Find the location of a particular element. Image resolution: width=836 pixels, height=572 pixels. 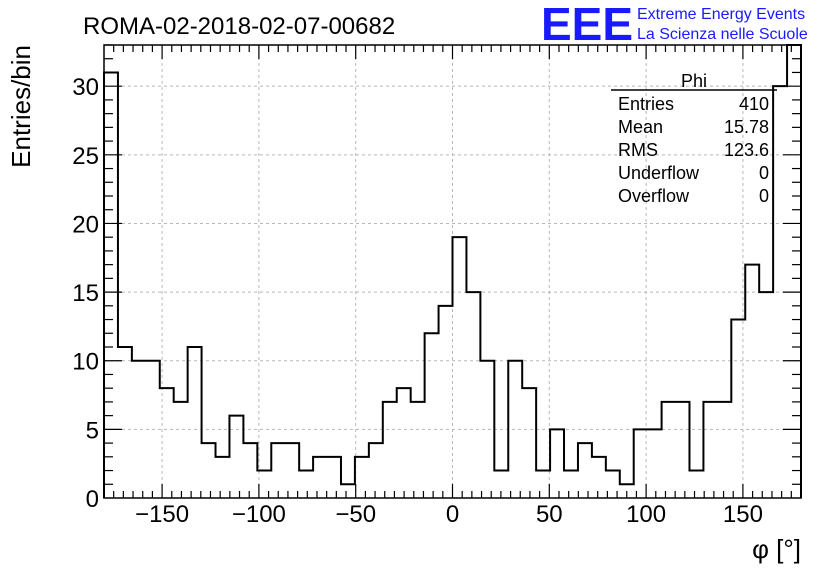

stats-rms-value: 123.6 is located at coordinates (746, 150).